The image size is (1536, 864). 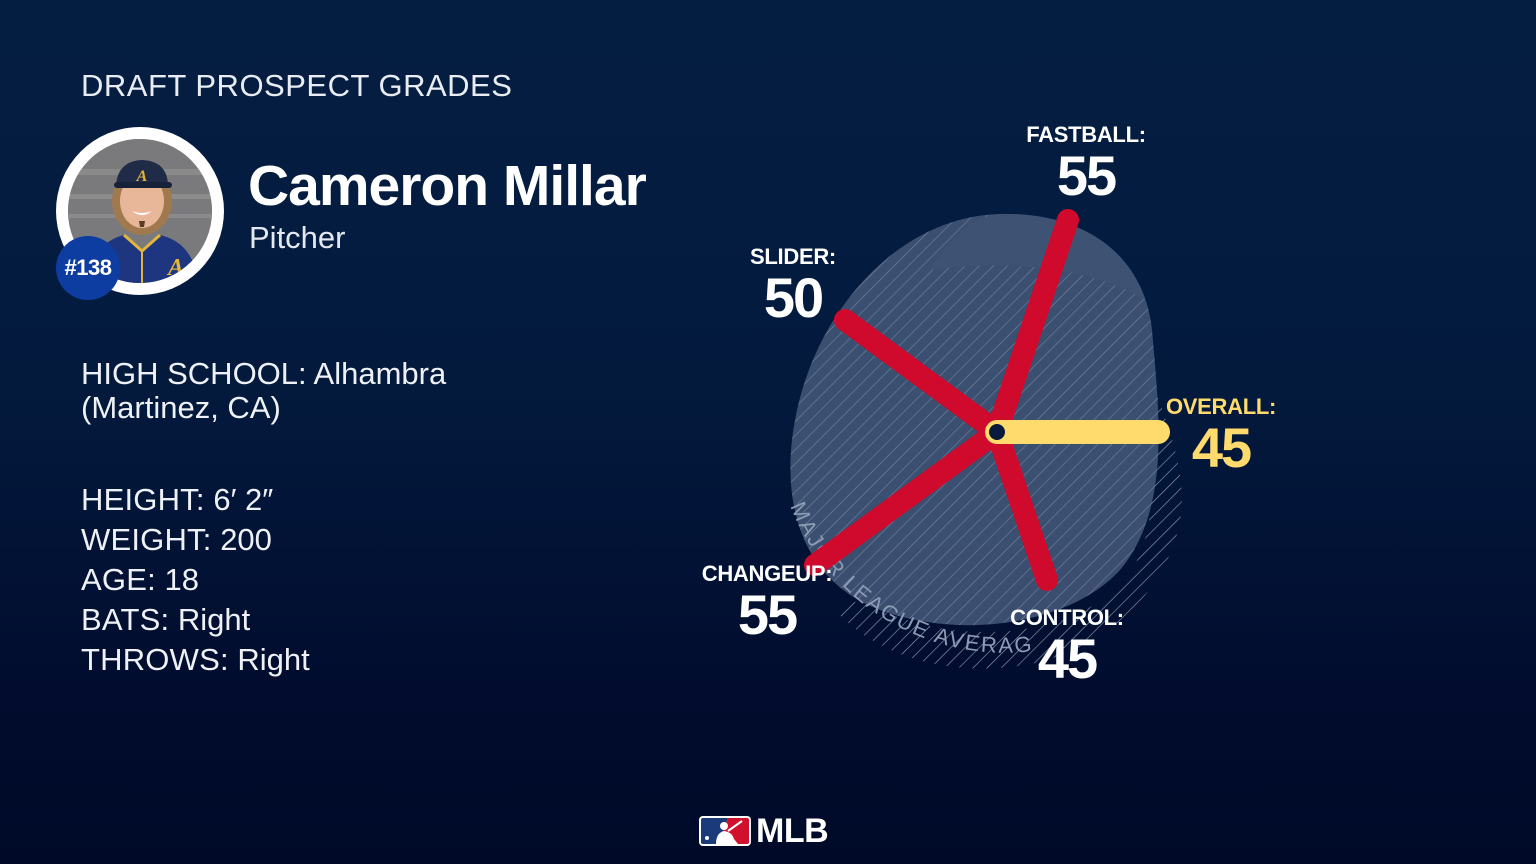 I want to click on stat-throws: THROWS: Right, so click(x=195, y=659).